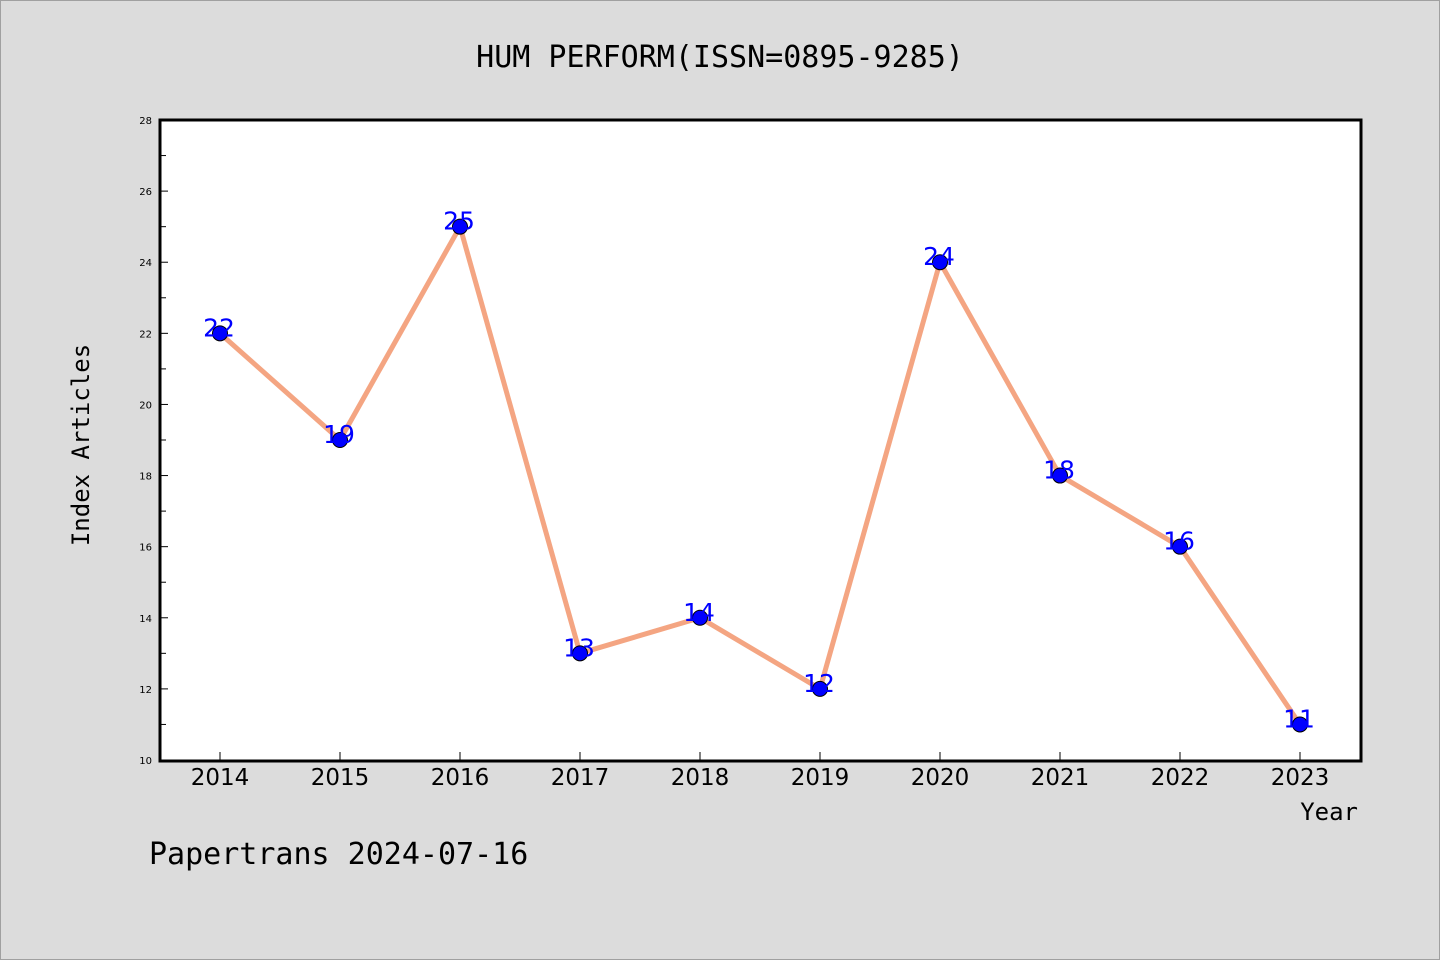 This screenshot has width=1440, height=960. Describe the element at coordinates (145, 761) in the screenshot. I see `y-tick-label: 10` at that location.